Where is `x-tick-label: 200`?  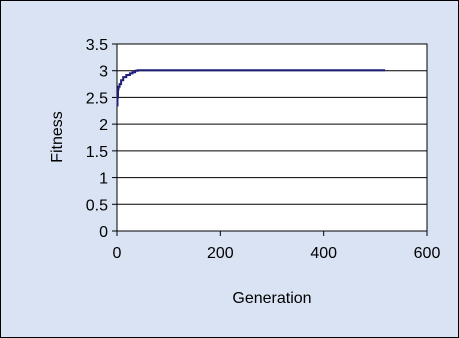
x-tick-label: 200 is located at coordinates (220, 253).